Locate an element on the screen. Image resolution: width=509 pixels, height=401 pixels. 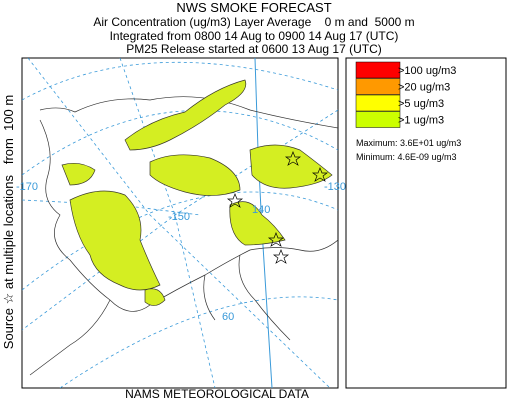
map-label: 60 is located at coordinates (228, 317).